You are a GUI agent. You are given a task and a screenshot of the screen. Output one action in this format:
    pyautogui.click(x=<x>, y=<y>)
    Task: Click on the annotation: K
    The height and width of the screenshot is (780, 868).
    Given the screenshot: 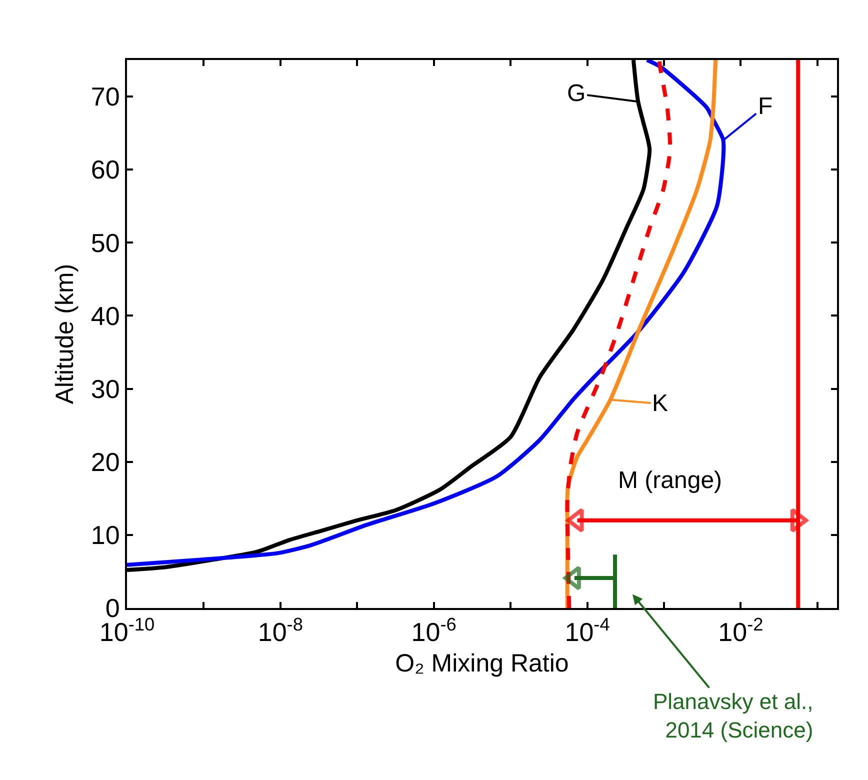 What is the action you would take?
    pyautogui.click(x=660, y=403)
    